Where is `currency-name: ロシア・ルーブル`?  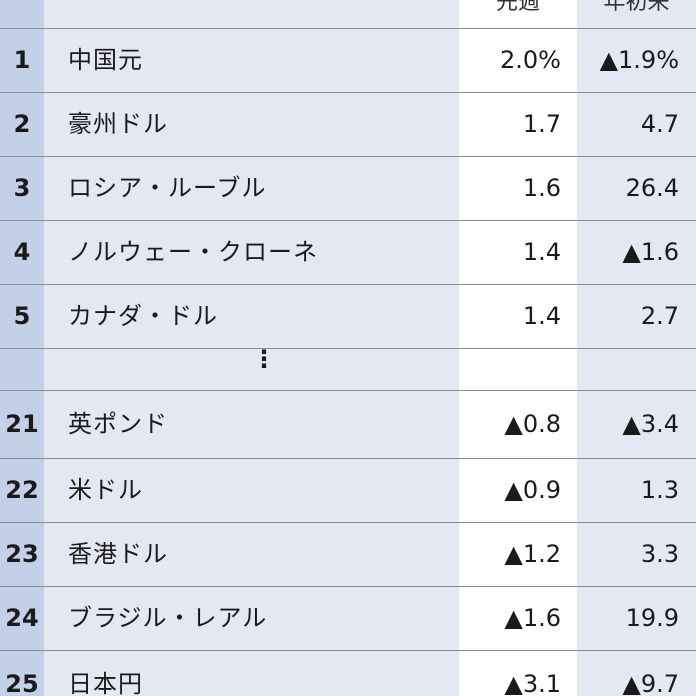 currency-name: ロシア・ルーブル is located at coordinates (167, 188).